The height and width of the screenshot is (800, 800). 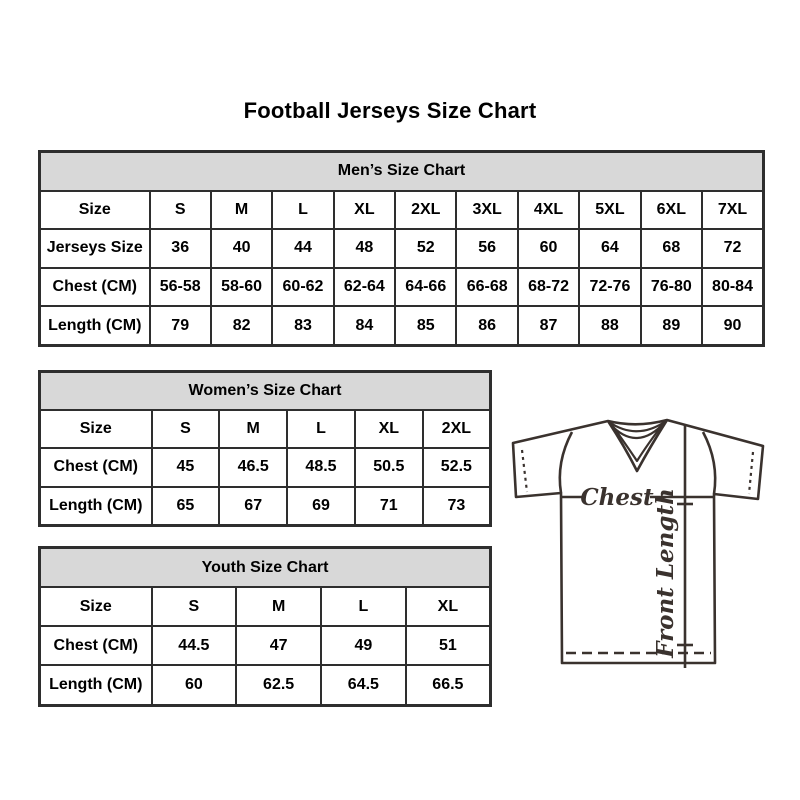 What do you see at coordinates (548, 326) in the screenshot?
I see `men-value-cell: 87` at bounding box center [548, 326].